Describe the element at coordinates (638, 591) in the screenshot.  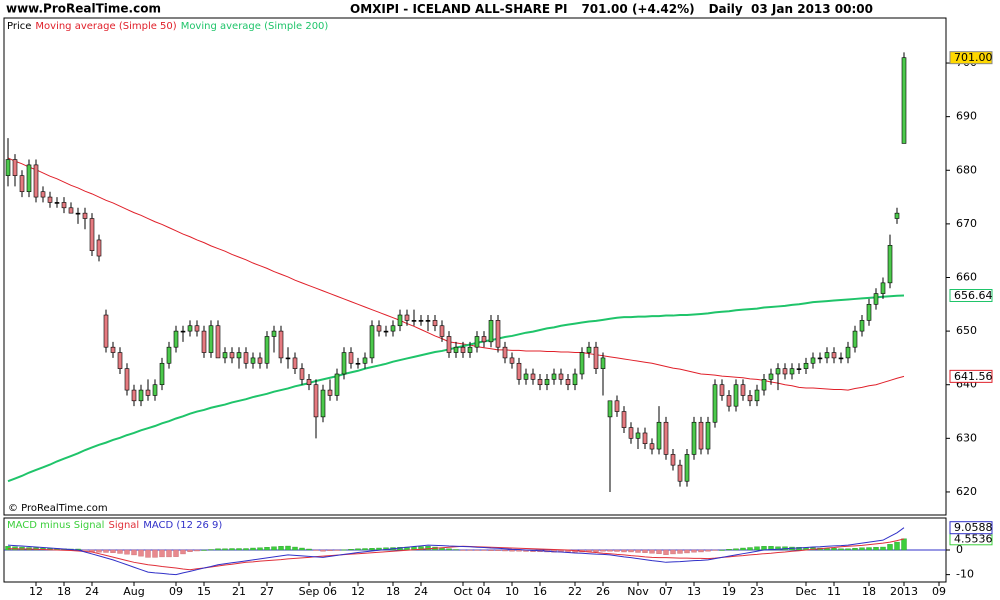
I see `x-tick-label: Nov` at that location.